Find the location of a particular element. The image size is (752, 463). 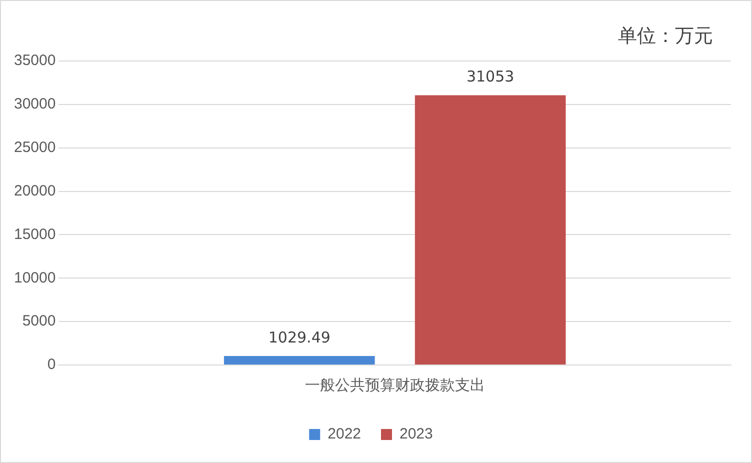

data-label: 1029.49 is located at coordinates (299, 337).